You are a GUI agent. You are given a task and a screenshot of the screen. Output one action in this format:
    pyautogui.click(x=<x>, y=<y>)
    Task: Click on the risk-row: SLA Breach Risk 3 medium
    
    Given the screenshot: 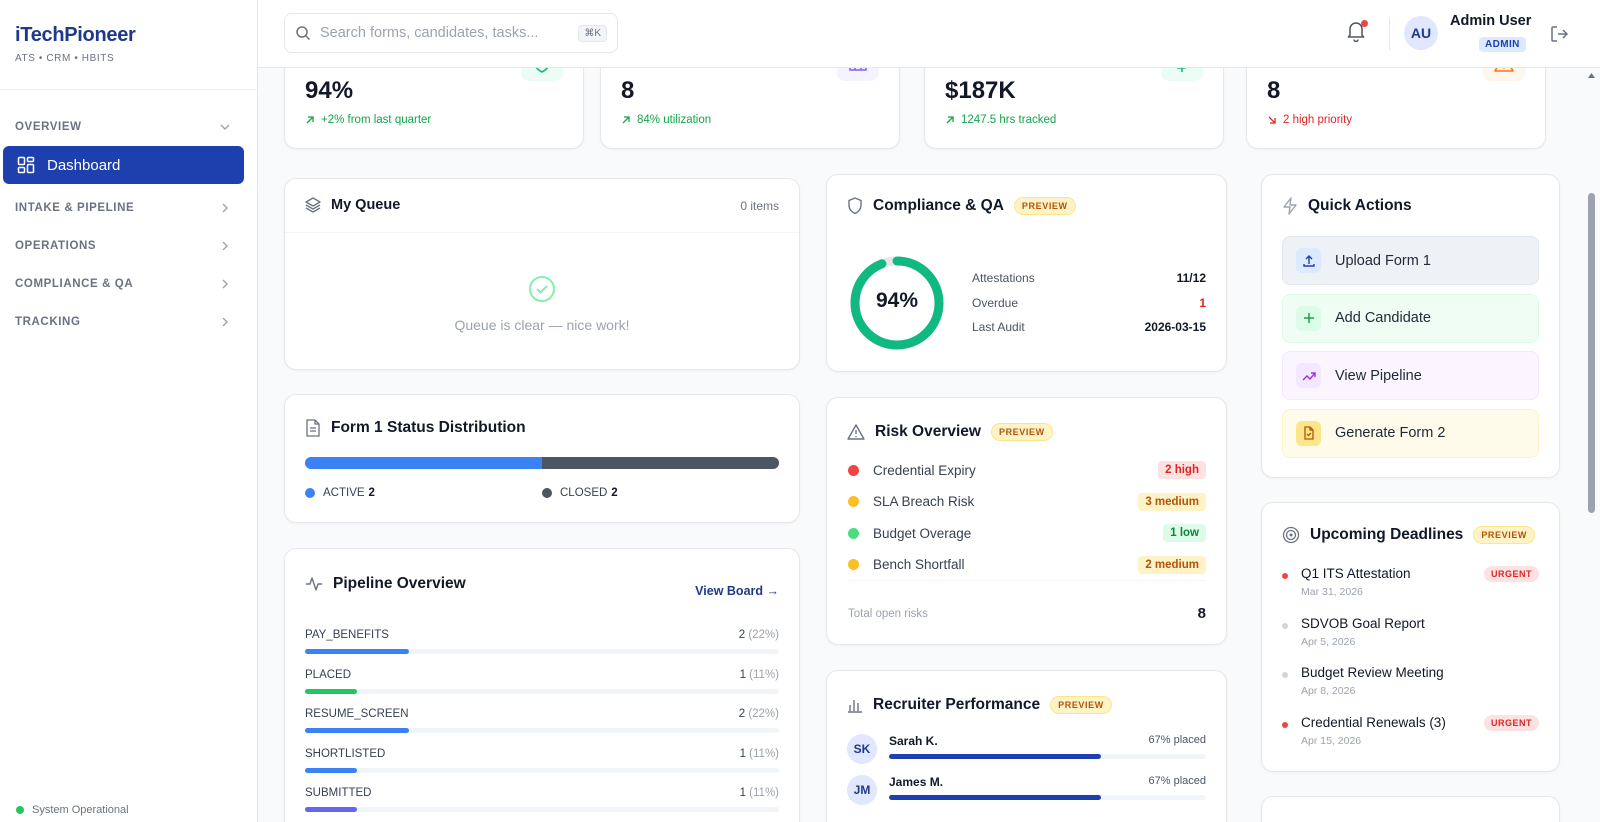 What is the action you would take?
    pyautogui.click(x=1027, y=502)
    